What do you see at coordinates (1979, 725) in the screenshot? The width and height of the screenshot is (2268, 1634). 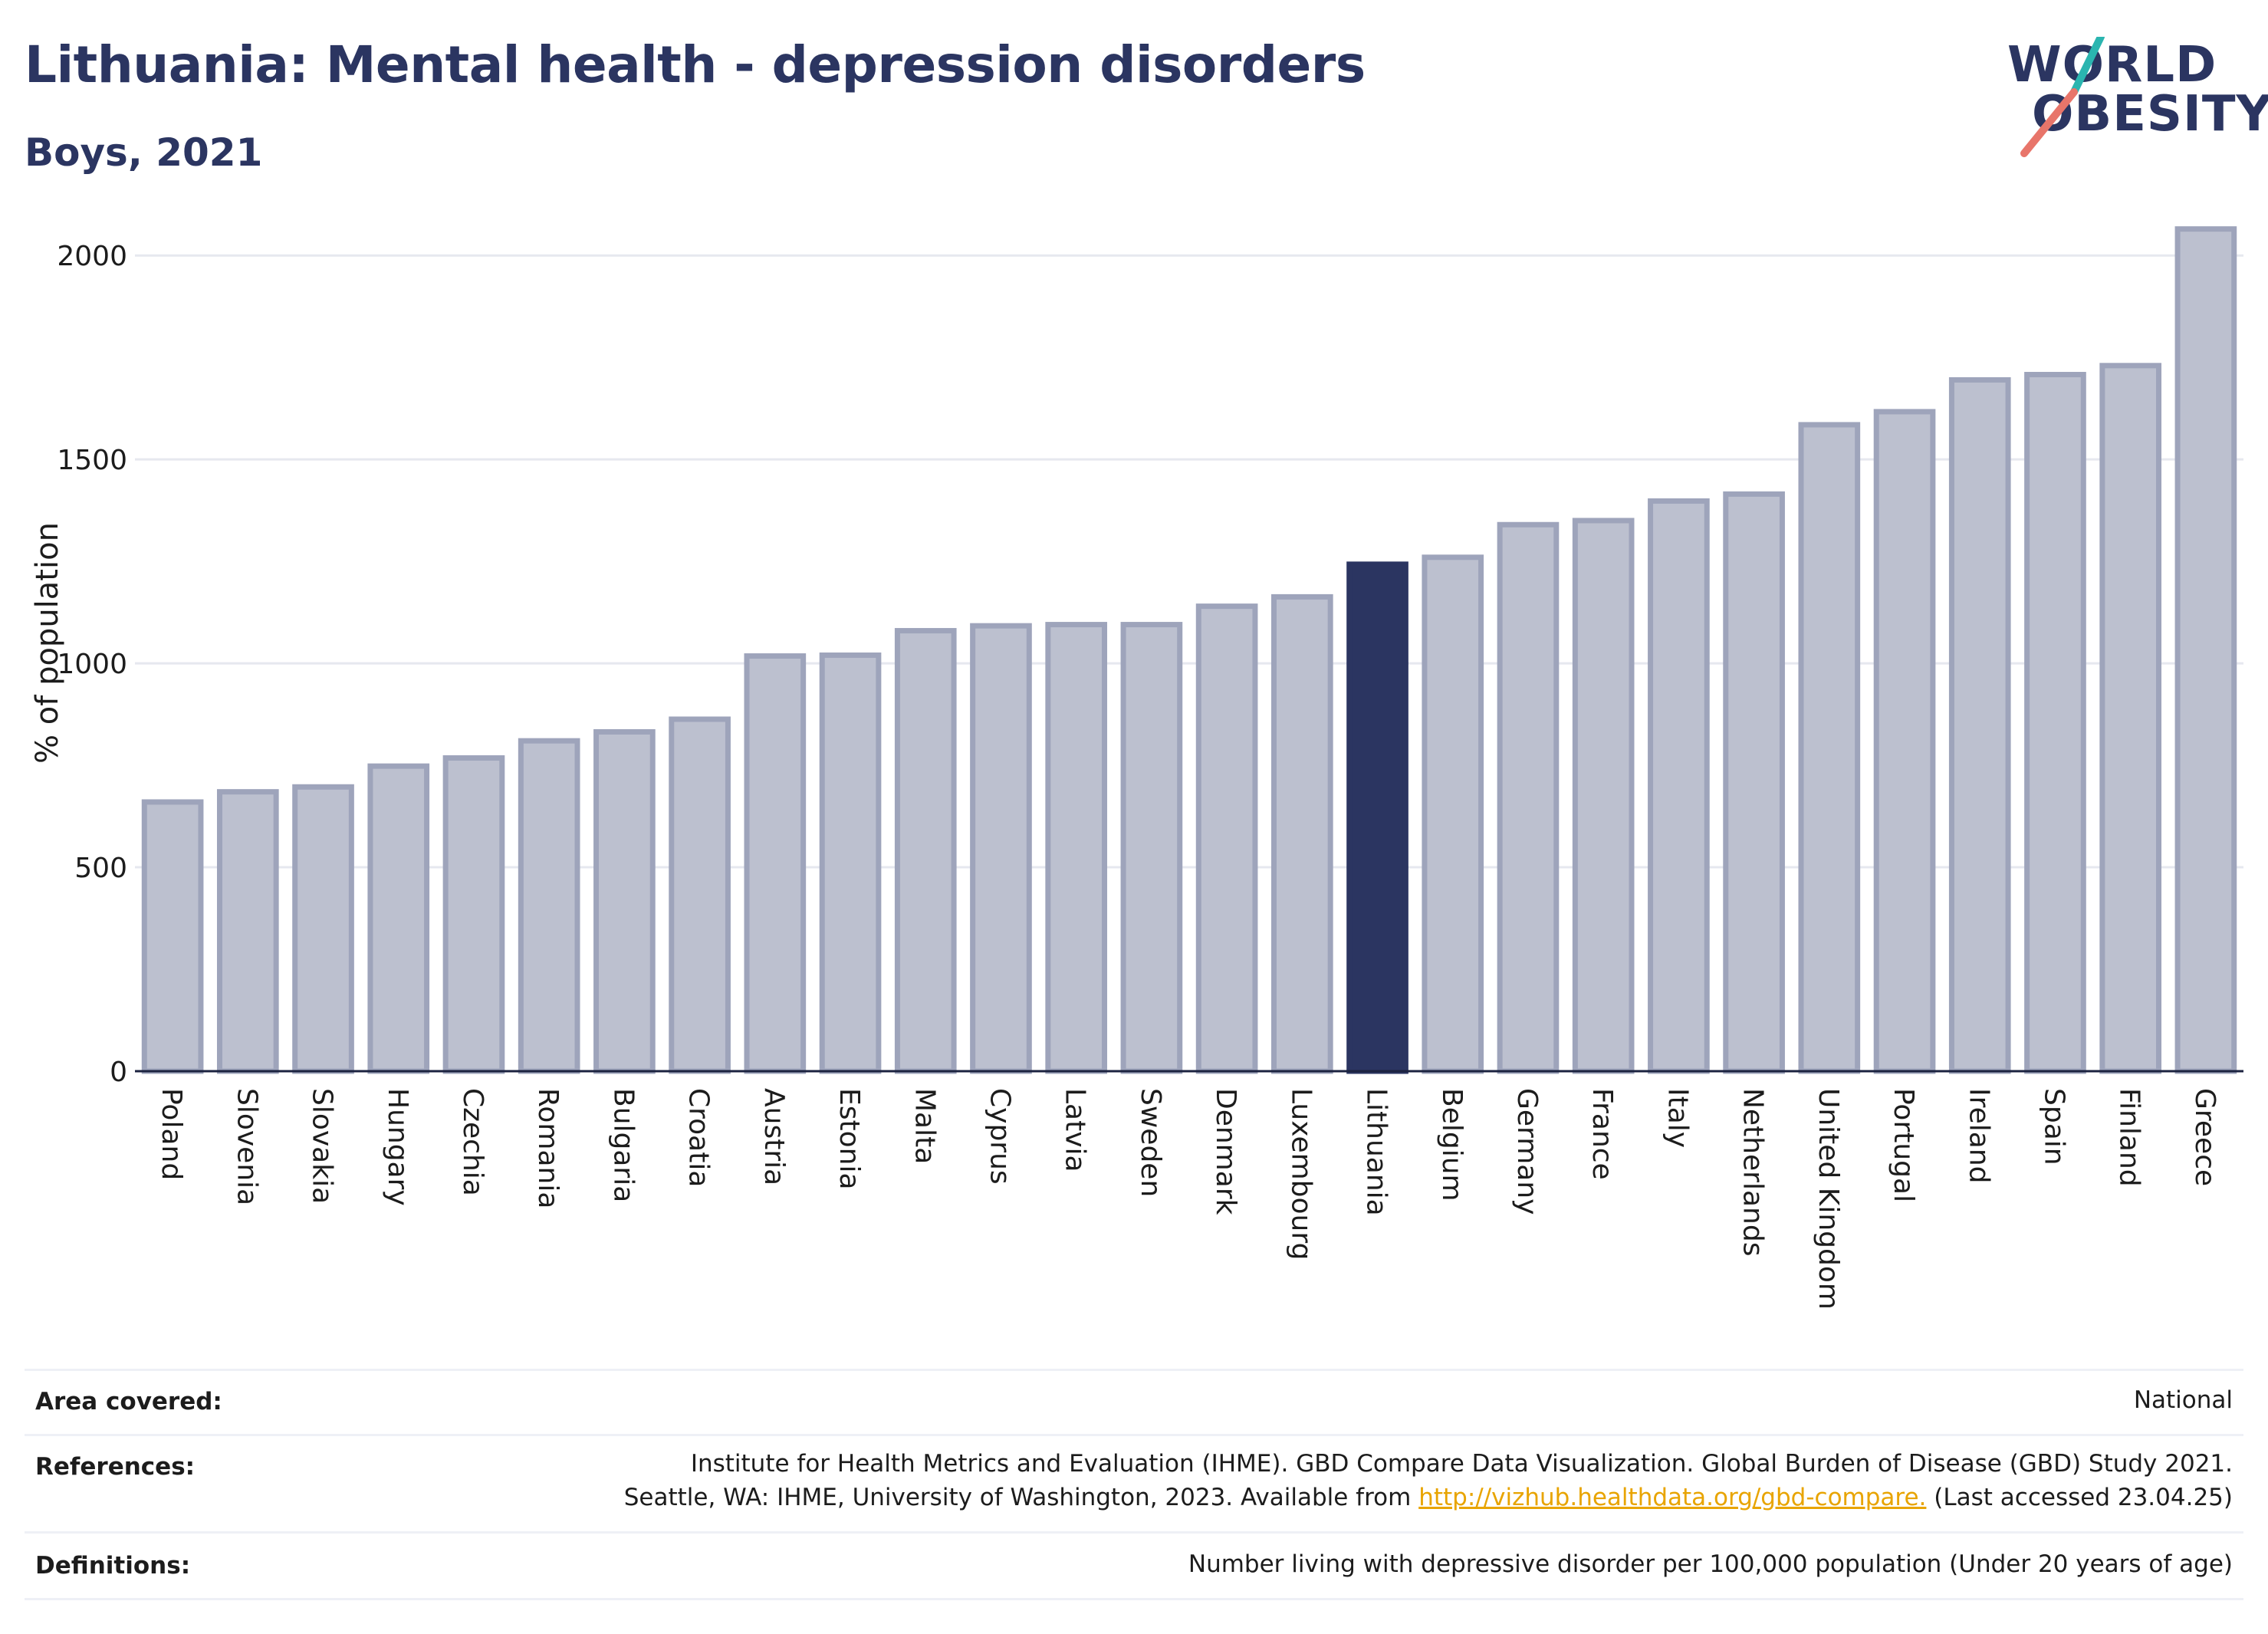 I see `bar-ireland` at bounding box center [1979, 725].